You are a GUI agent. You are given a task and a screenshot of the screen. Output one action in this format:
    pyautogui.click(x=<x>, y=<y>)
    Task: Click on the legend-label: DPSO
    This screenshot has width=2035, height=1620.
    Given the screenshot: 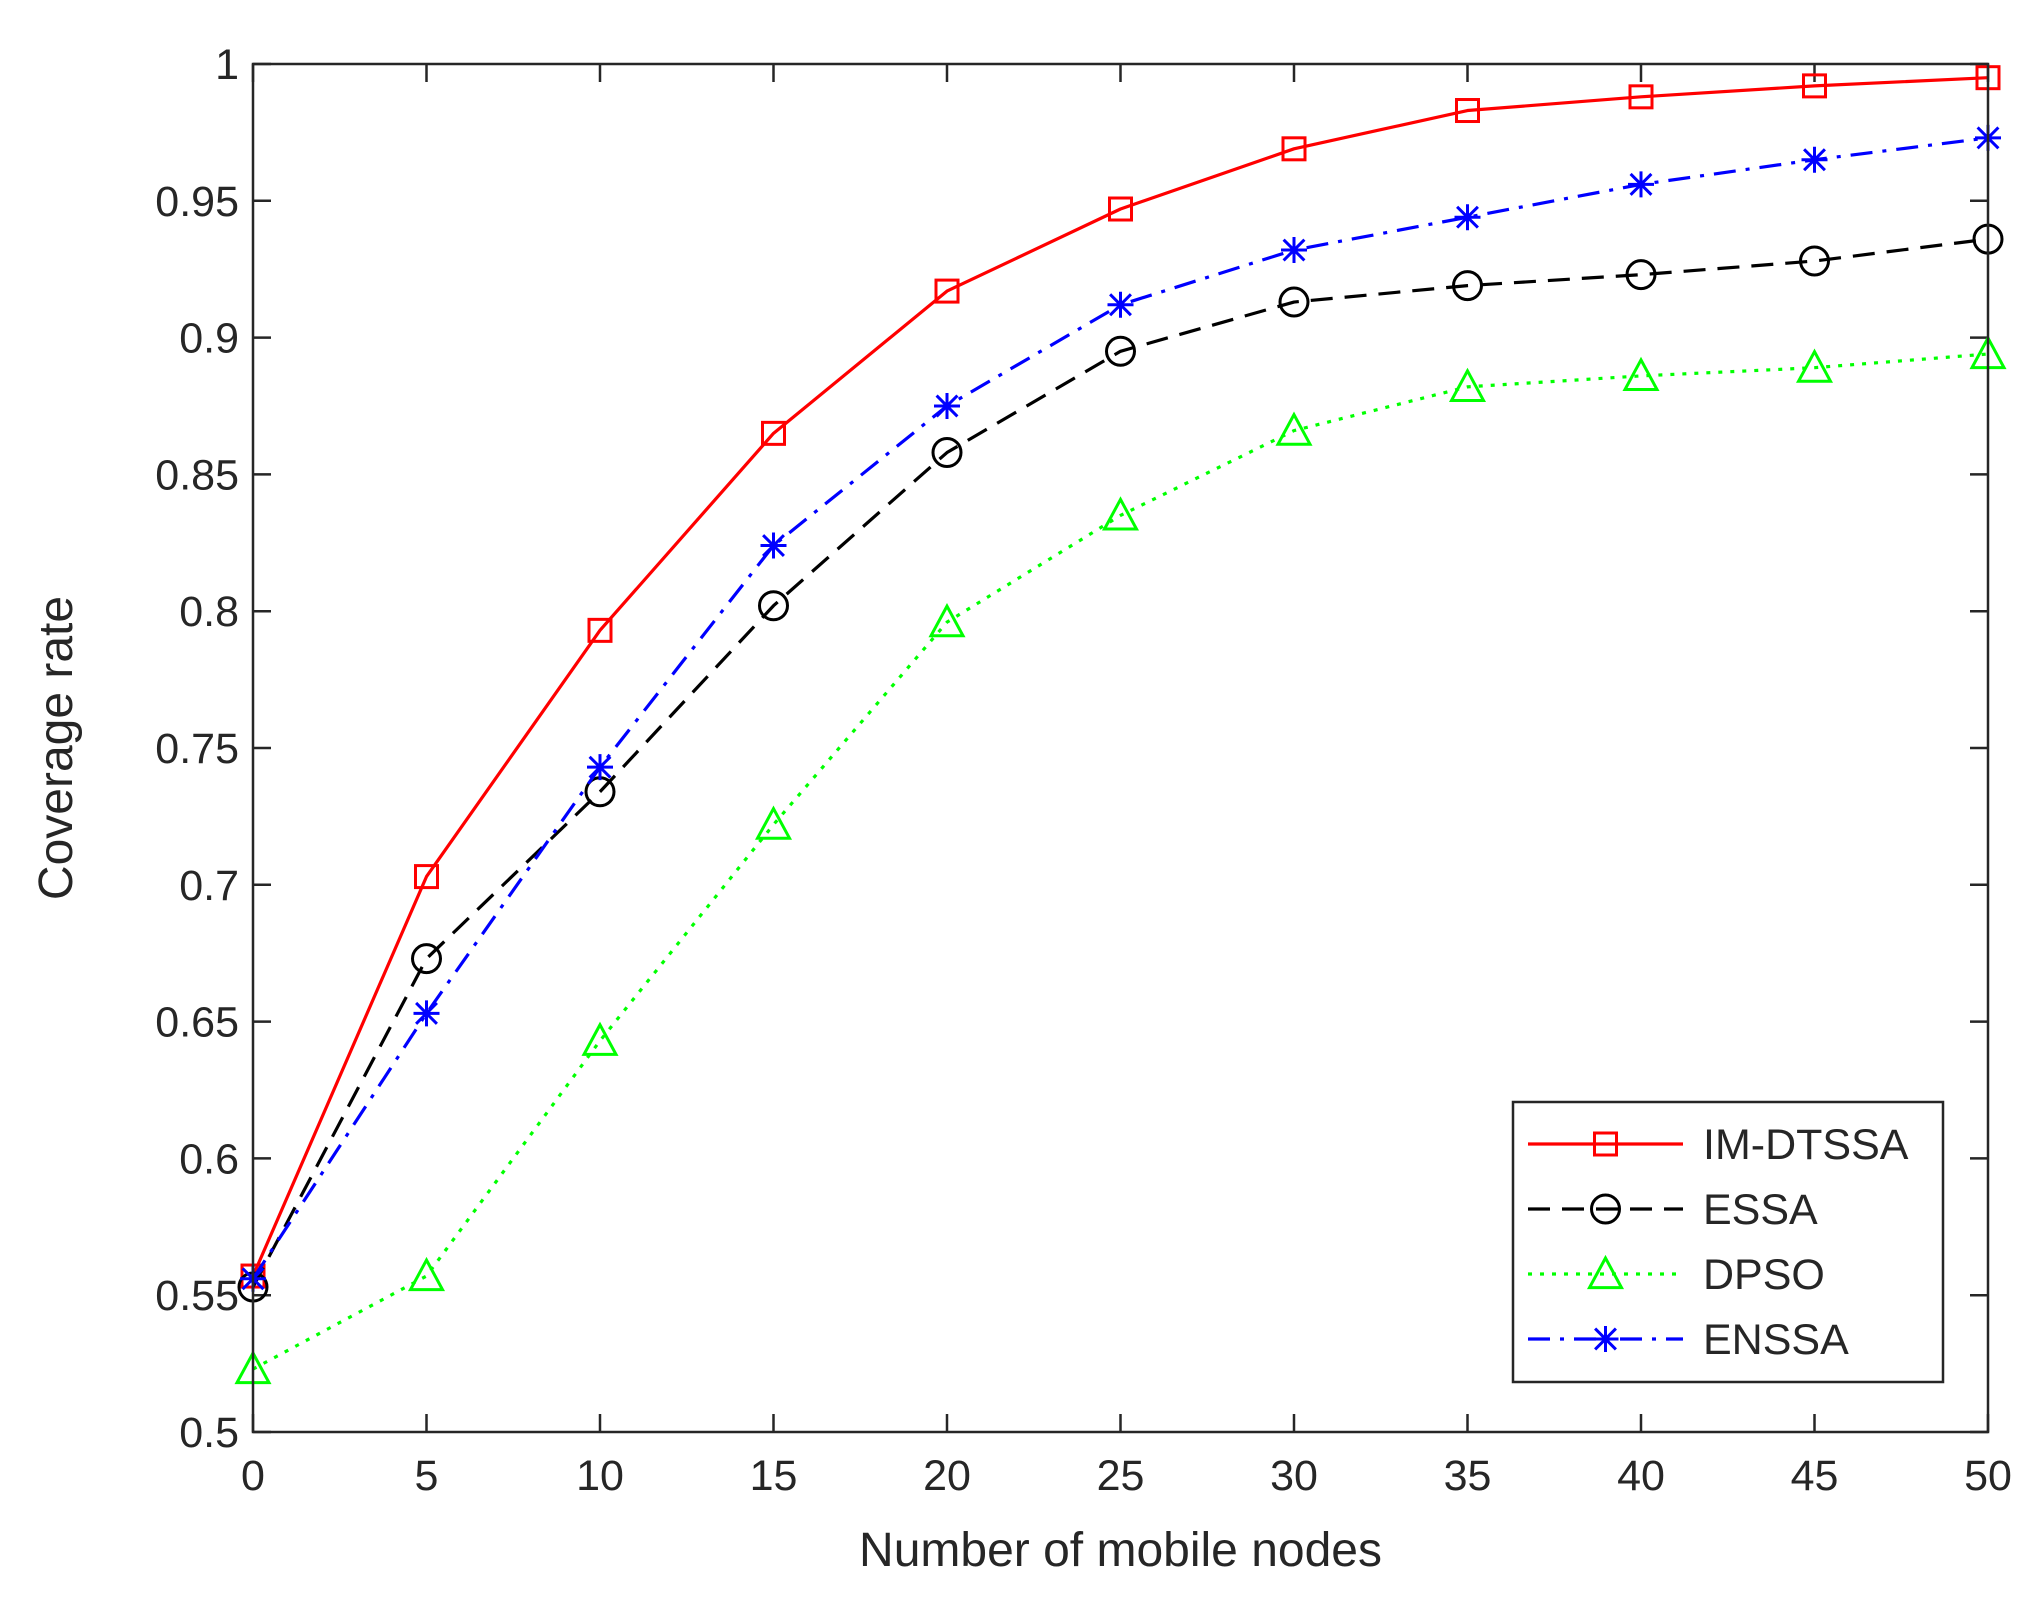 What is the action you would take?
    pyautogui.click(x=1764, y=1275)
    